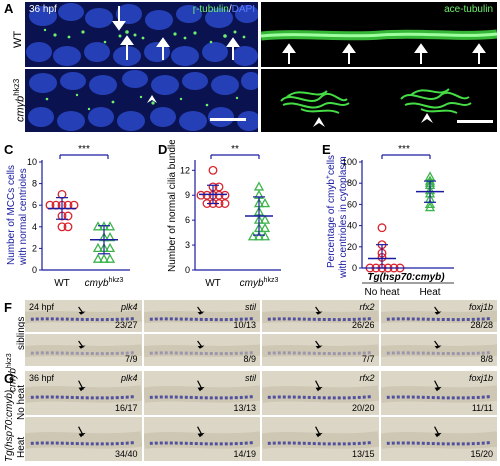  Describe the element at coordinates (352, 204) in the screenshot. I see `chartE-ytick-label-3: 60` at that location.